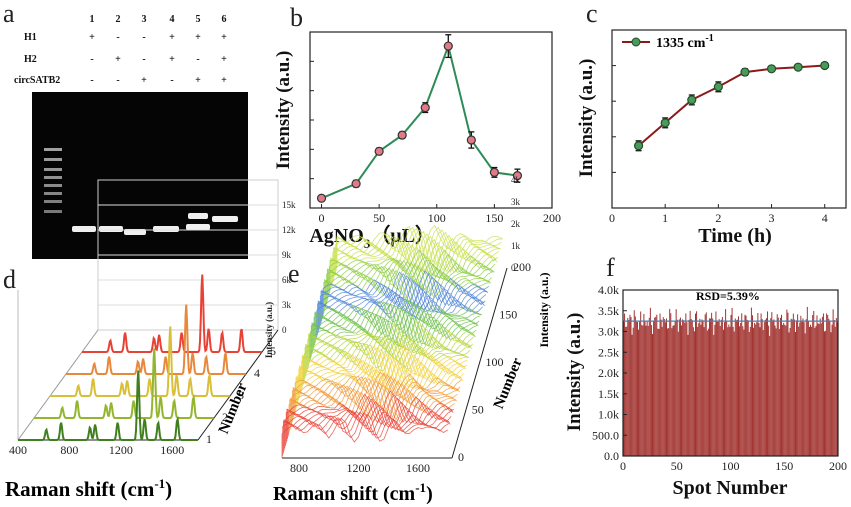 This screenshot has width=851, height=507. What do you see at coordinates (91, 59) in the screenshot?
I see `gel-sign: -` at bounding box center [91, 59].